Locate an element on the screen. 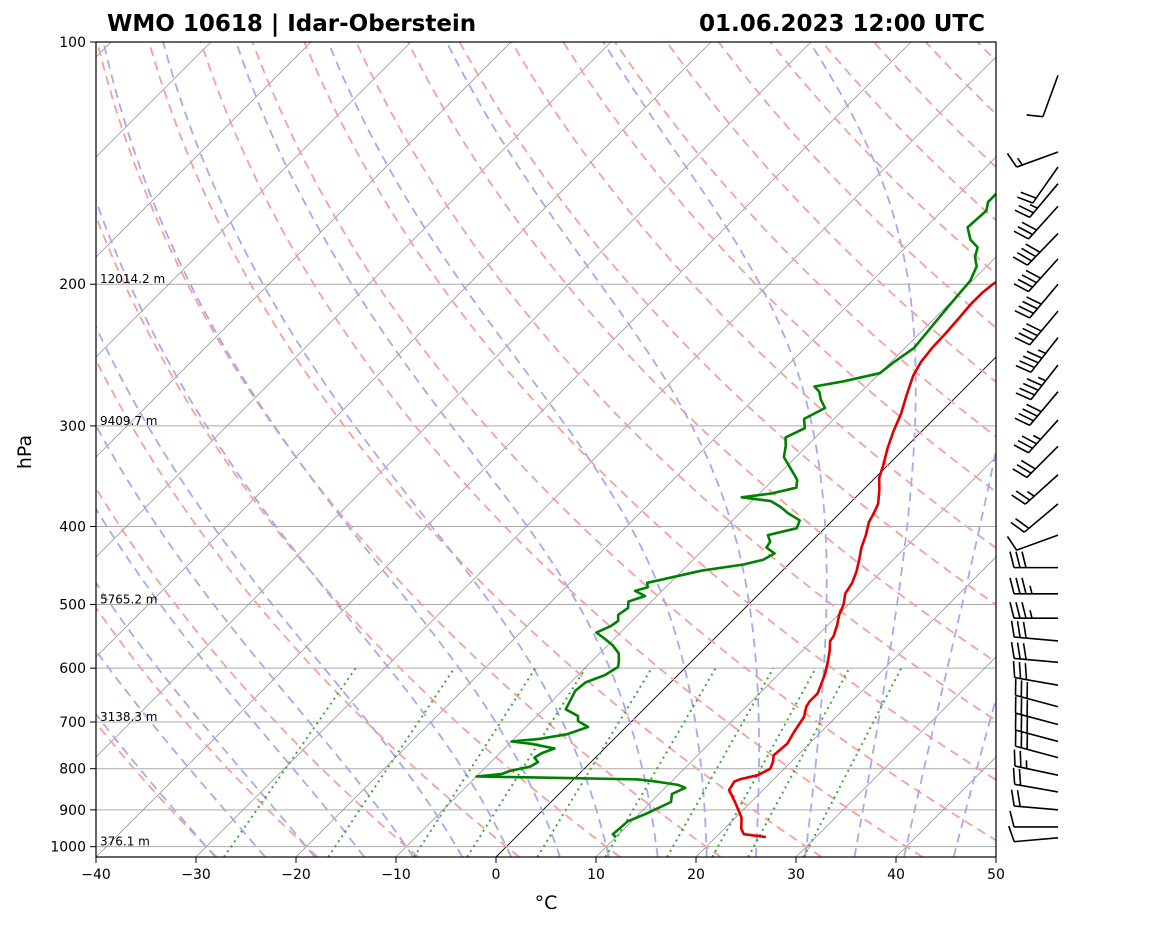 This screenshot has width=1160, height=925. y-tick-label: 900 is located at coordinates (72, 811).